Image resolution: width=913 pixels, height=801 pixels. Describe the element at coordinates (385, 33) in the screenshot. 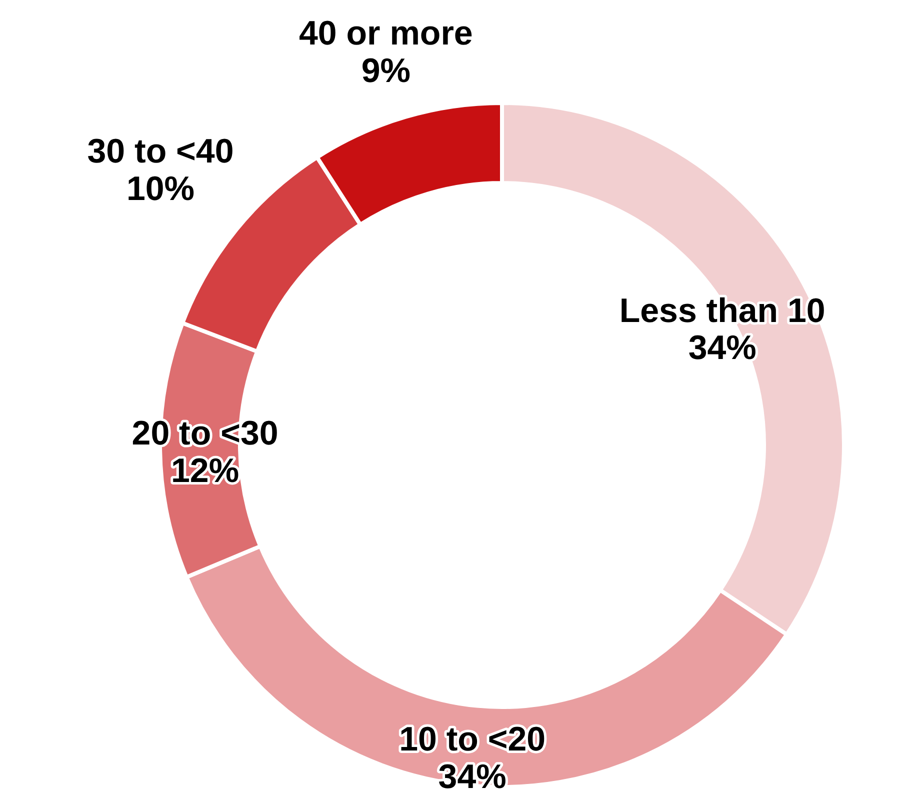

I see `slice-label: 40 or more` at that location.